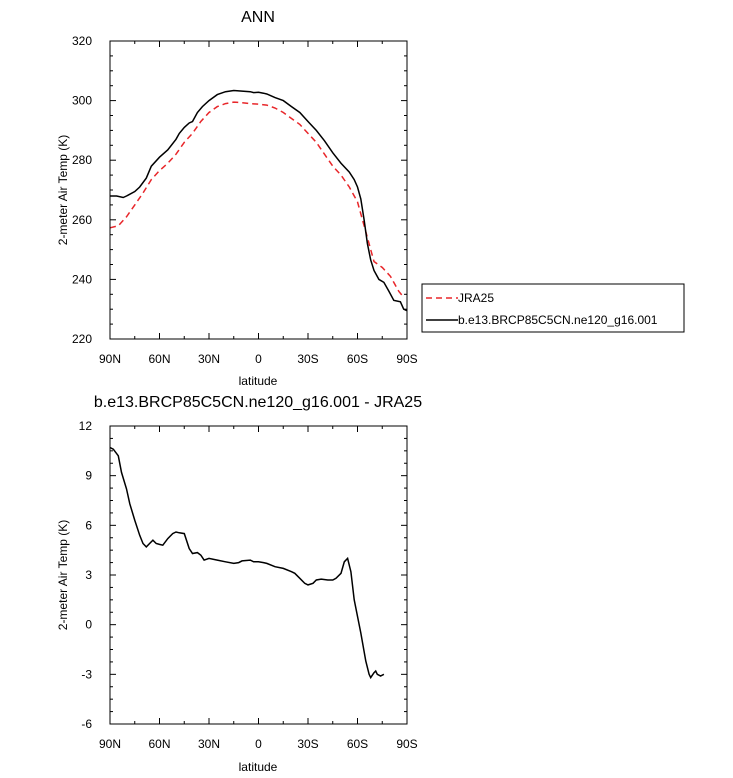 The image size is (733, 778). Describe the element at coordinates (209, 744) in the screenshot. I see `bottom-xtick-label: 30N` at that location.